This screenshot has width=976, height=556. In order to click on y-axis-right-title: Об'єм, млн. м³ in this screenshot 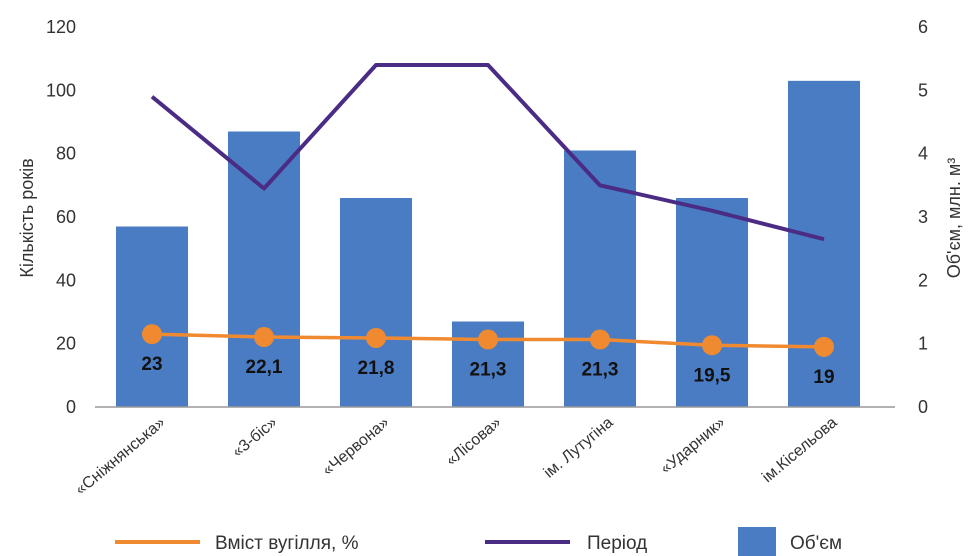, I will do `click(954, 218)`.